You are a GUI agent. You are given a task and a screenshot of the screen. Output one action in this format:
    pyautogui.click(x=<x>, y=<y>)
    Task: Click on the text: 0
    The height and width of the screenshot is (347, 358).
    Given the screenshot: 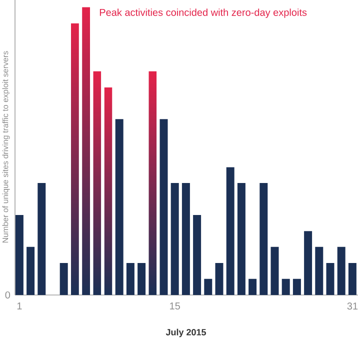 What is the action you would take?
    pyautogui.click(x=7, y=295)
    